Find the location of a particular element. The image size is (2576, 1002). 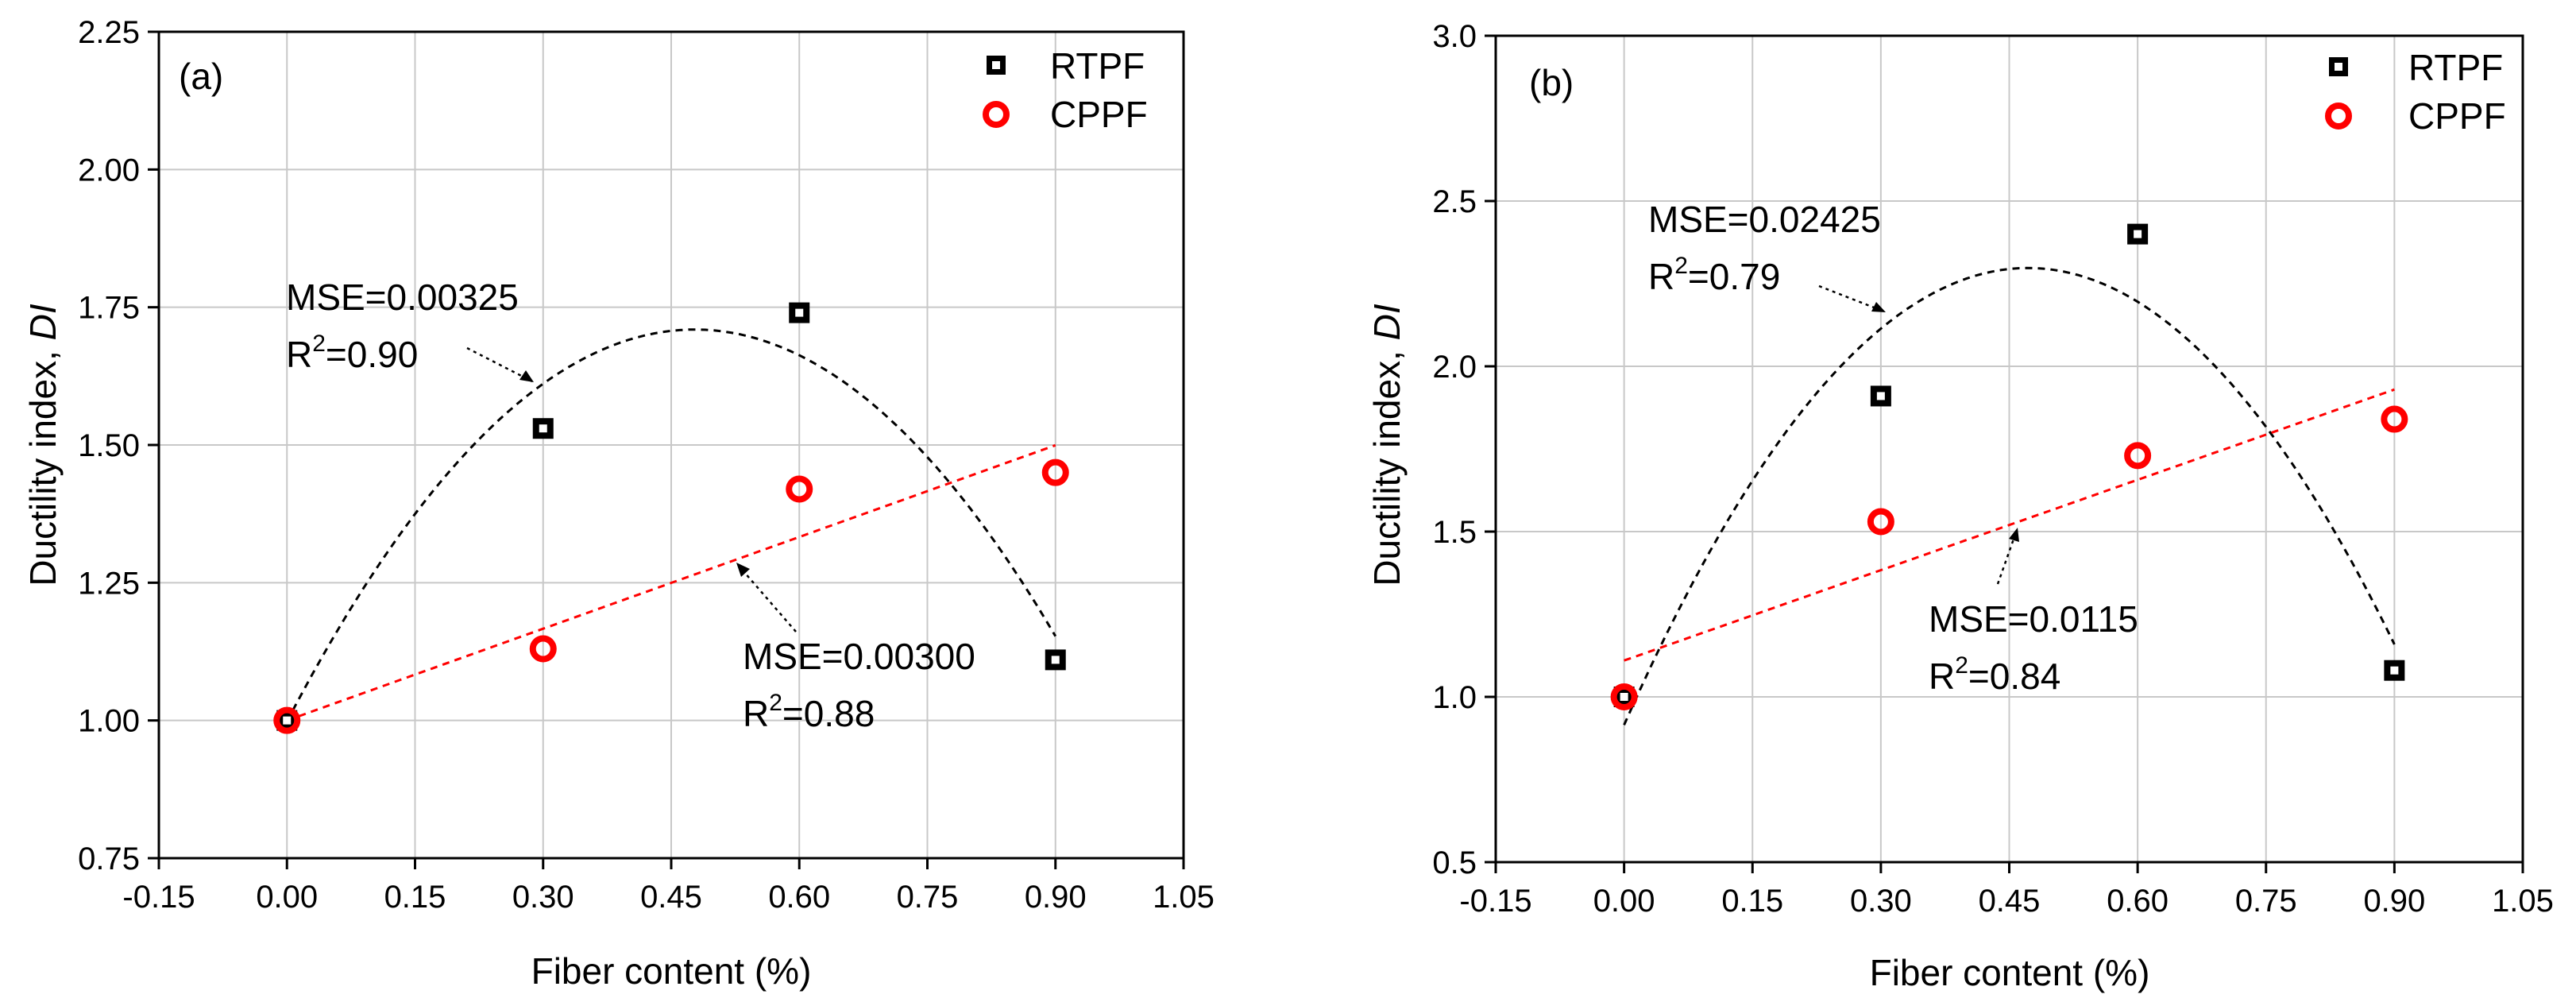

panel-a-legend: RTPF CPPF is located at coordinates (1065, 90).